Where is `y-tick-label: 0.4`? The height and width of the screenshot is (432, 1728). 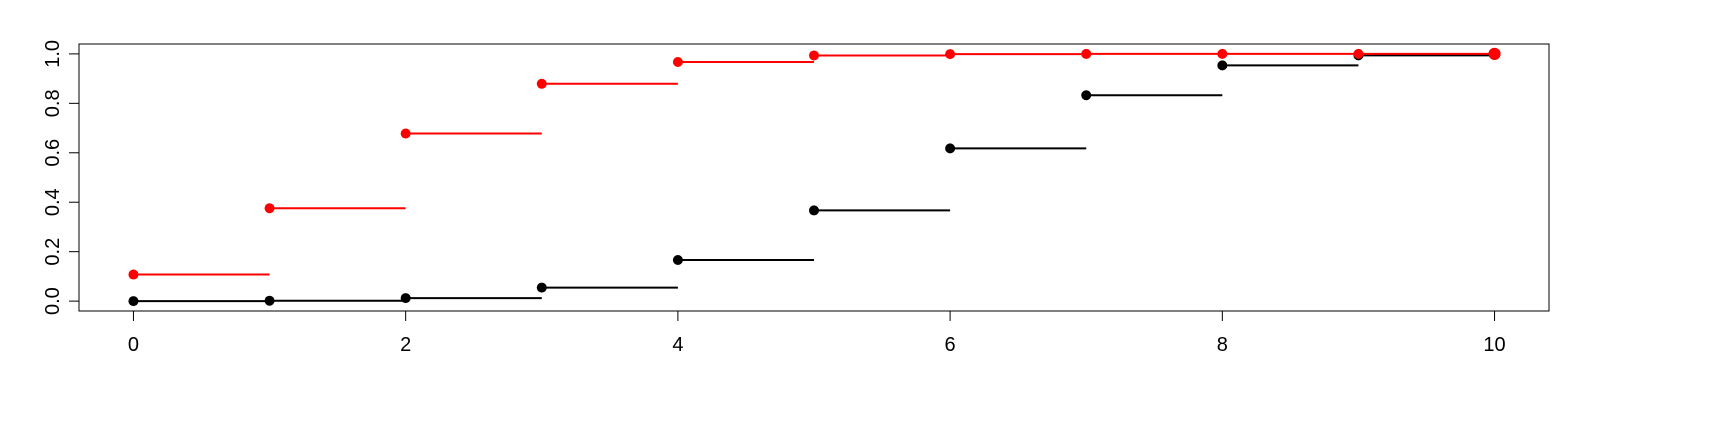 y-tick-label: 0.4 is located at coordinates (53, 202).